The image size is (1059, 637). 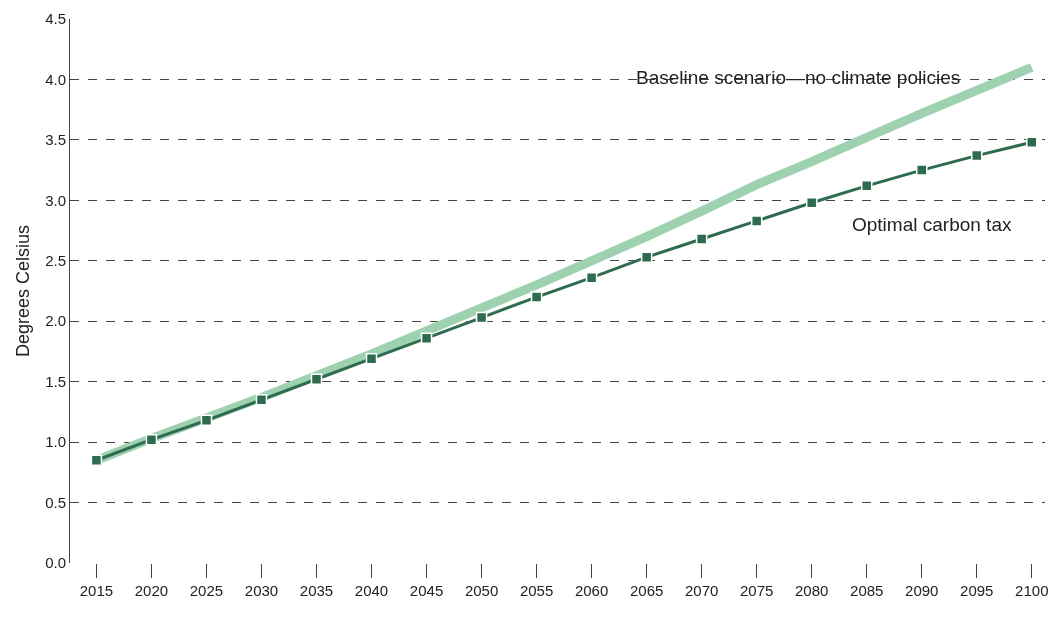 What do you see at coordinates (96, 590) in the screenshot?
I see `x-tick-label: 2015` at bounding box center [96, 590].